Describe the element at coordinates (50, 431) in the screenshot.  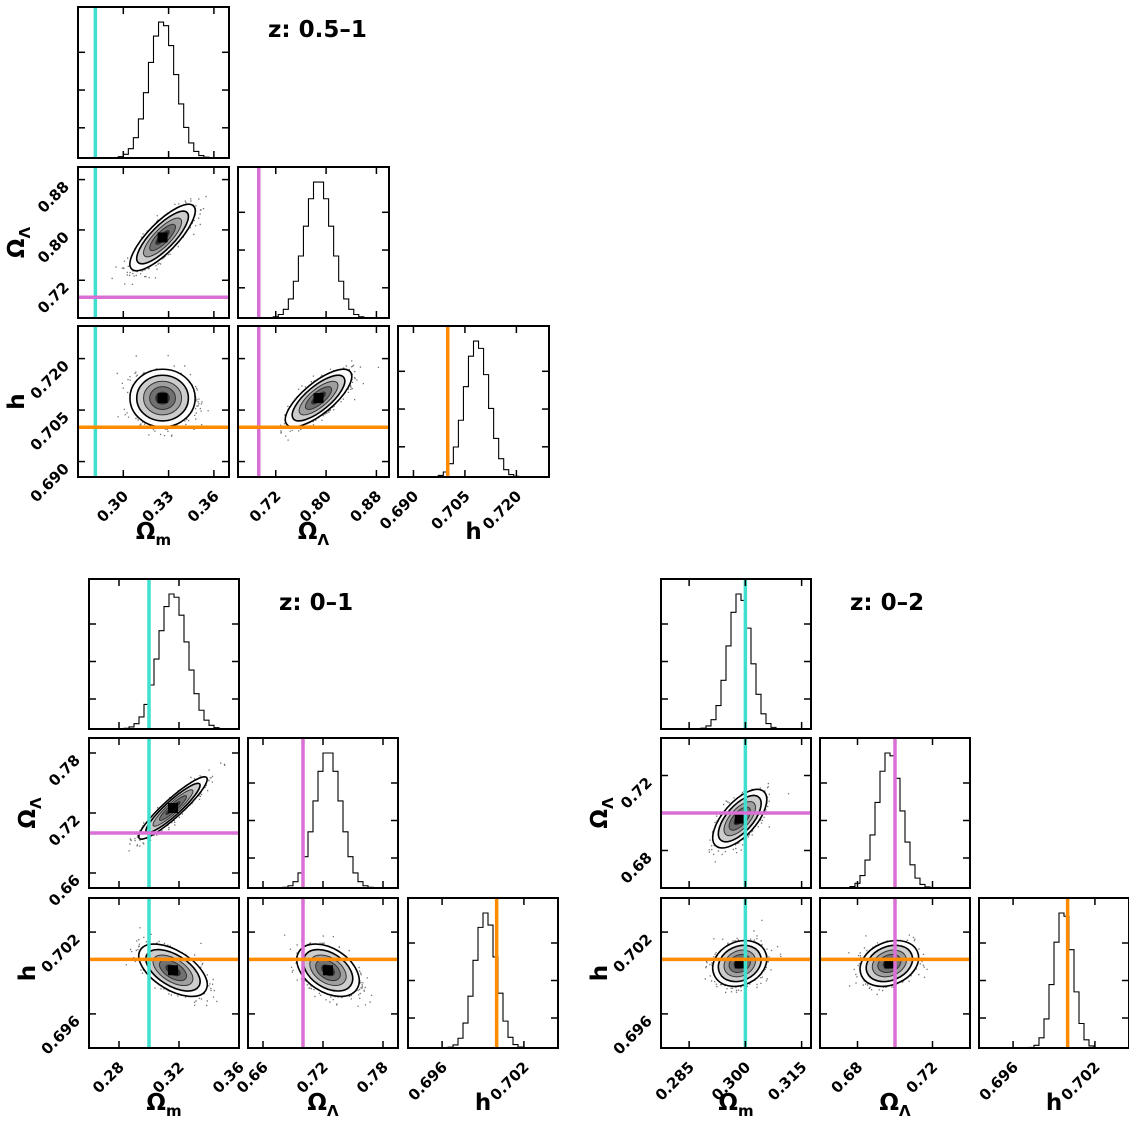
I see `y-tick-label: 0.705` at that location.